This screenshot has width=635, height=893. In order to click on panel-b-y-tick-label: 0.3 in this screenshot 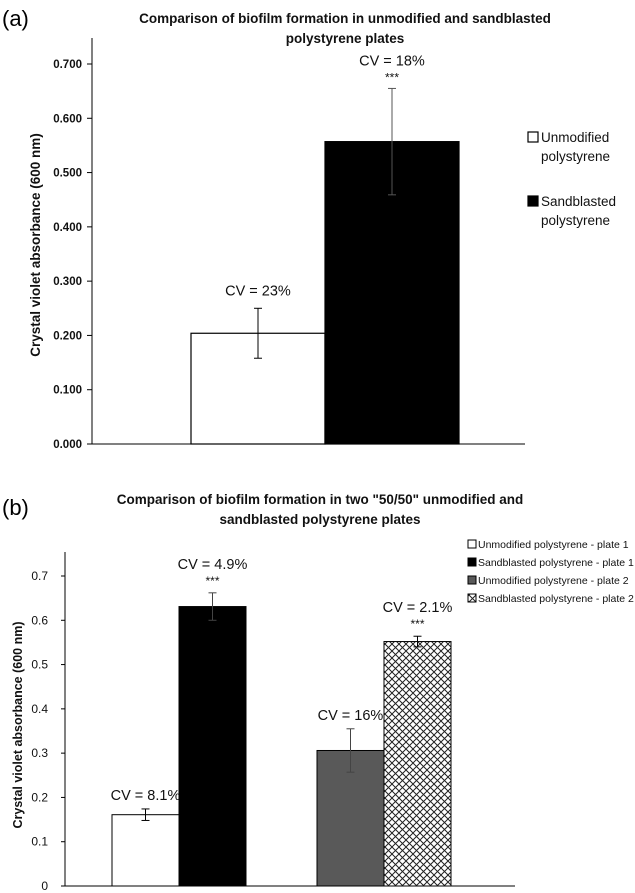, I will do `click(39, 753)`.